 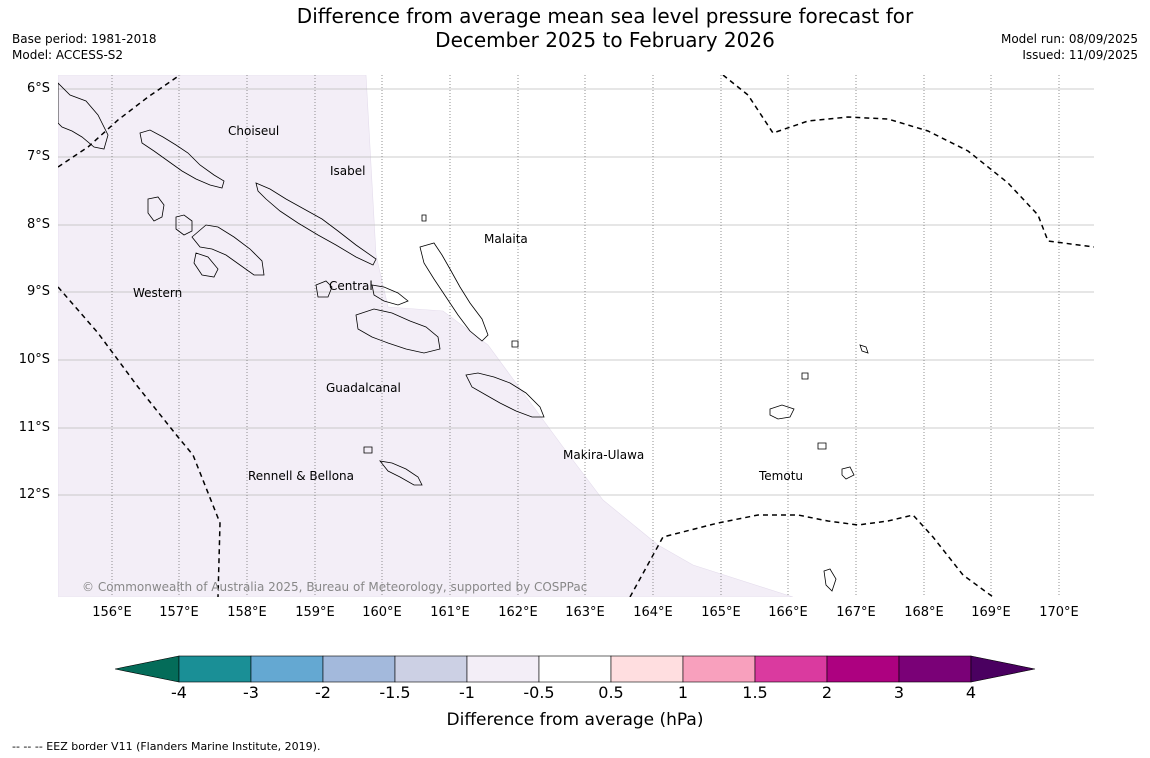 What do you see at coordinates (38, 291) in the screenshot?
I see `lat-label-9s: 9°S` at bounding box center [38, 291].